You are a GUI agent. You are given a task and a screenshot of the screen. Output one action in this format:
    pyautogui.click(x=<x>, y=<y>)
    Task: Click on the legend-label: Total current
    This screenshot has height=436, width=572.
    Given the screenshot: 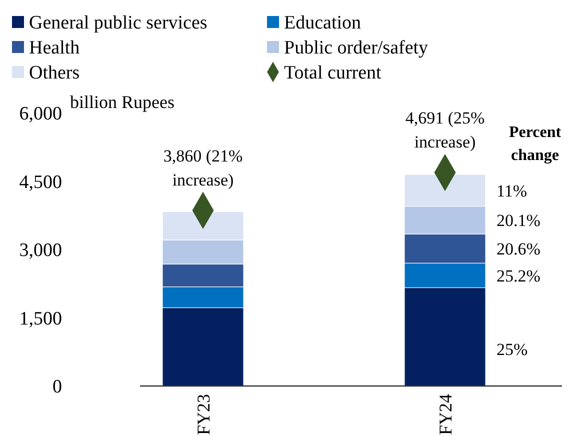 What is the action you would take?
    pyautogui.click(x=333, y=73)
    